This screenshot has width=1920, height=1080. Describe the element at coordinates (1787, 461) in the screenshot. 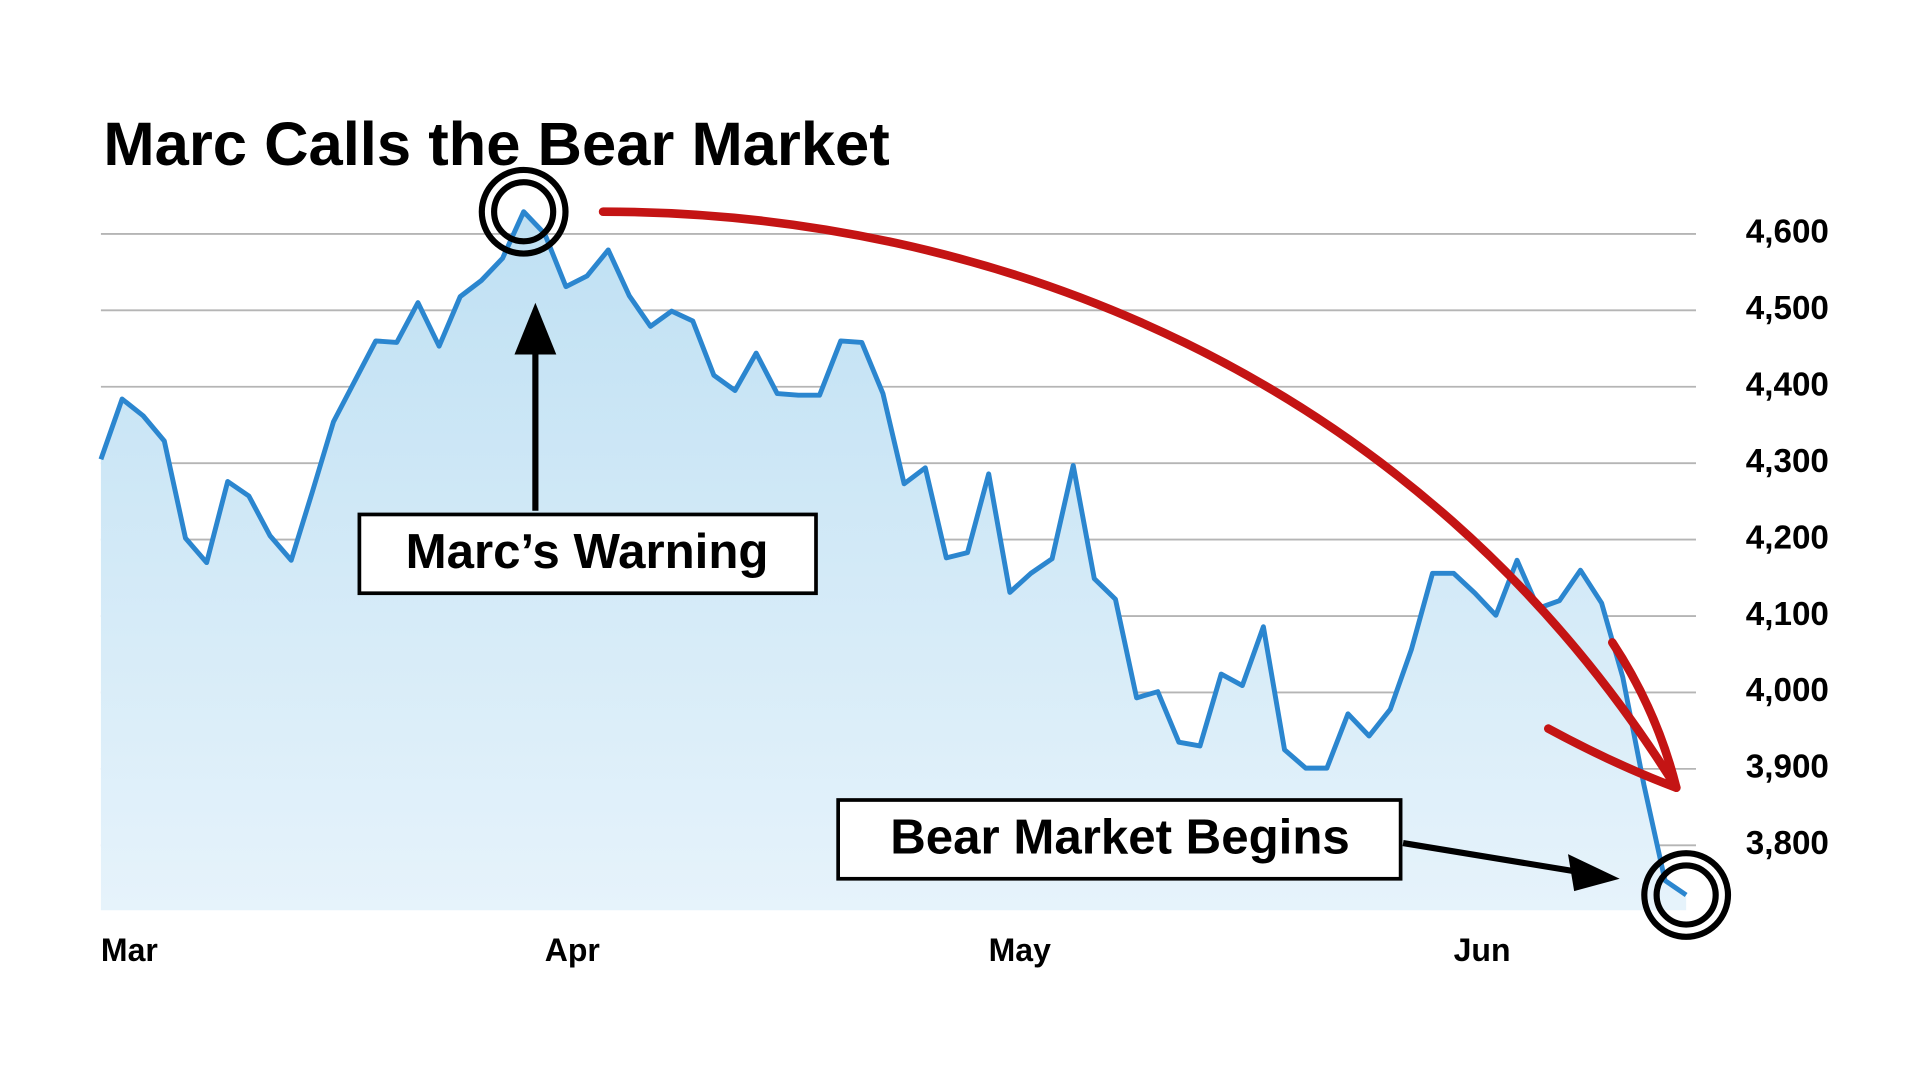

I see `y-tick-label: 4,300` at that location.